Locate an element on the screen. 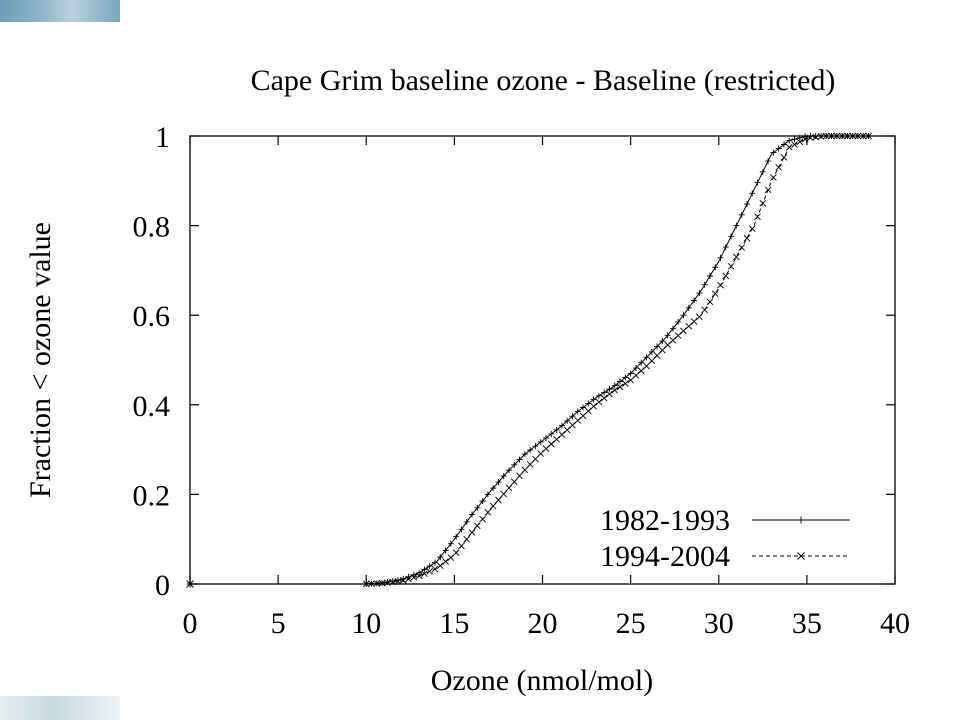 Image resolution: width=960 pixels, height=720 pixels. y-tick-label: 0 is located at coordinates (162, 585).